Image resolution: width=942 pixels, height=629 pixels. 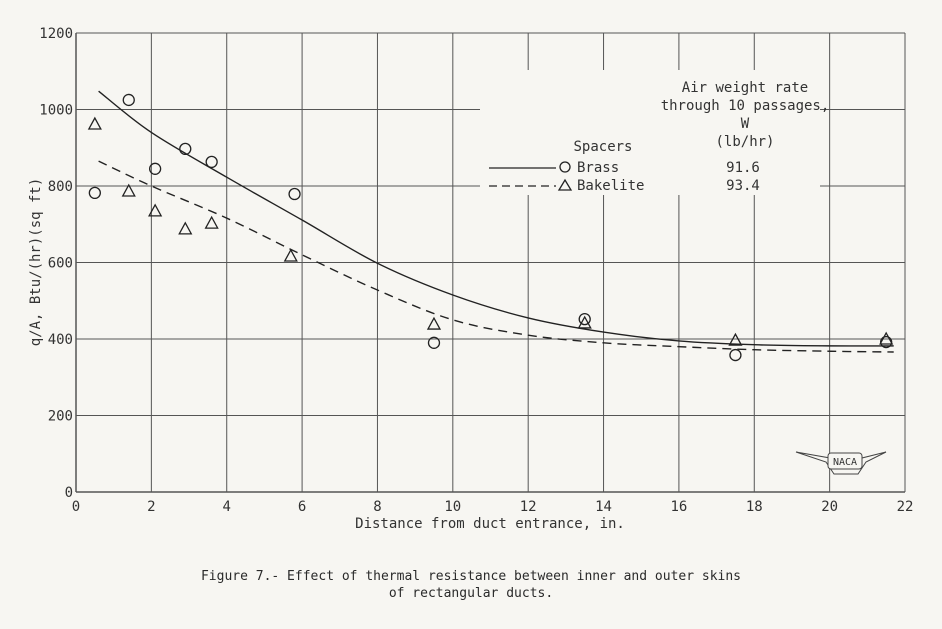 What do you see at coordinates (745, 124) in the screenshot?
I see `legend-rate-header-3: W` at bounding box center [745, 124].